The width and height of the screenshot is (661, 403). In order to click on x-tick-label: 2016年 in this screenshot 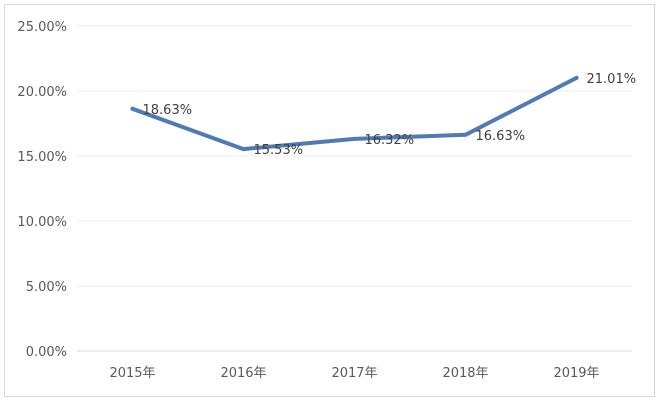, I will do `click(243, 373)`.